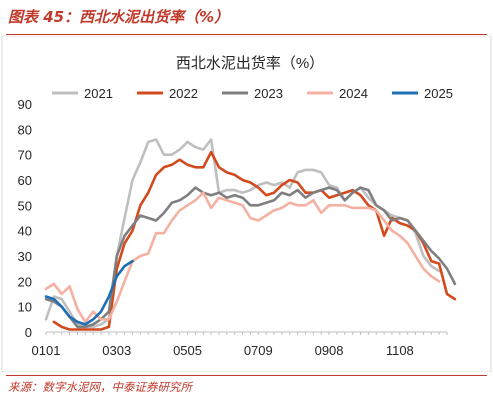 The width and height of the screenshot is (493, 400). What do you see at coordinates (353, 93) in the screenshot?
I see `legend-label-2024: 2024` at bounding box center [353, 93].